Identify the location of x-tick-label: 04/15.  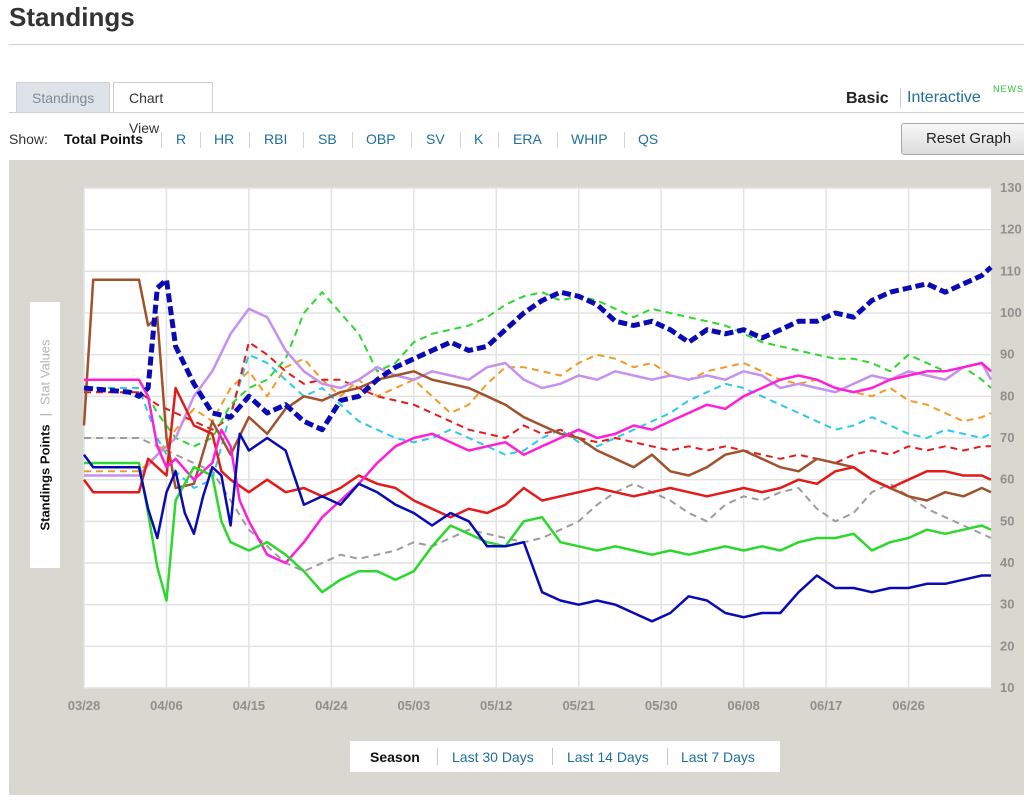
(249, 705).